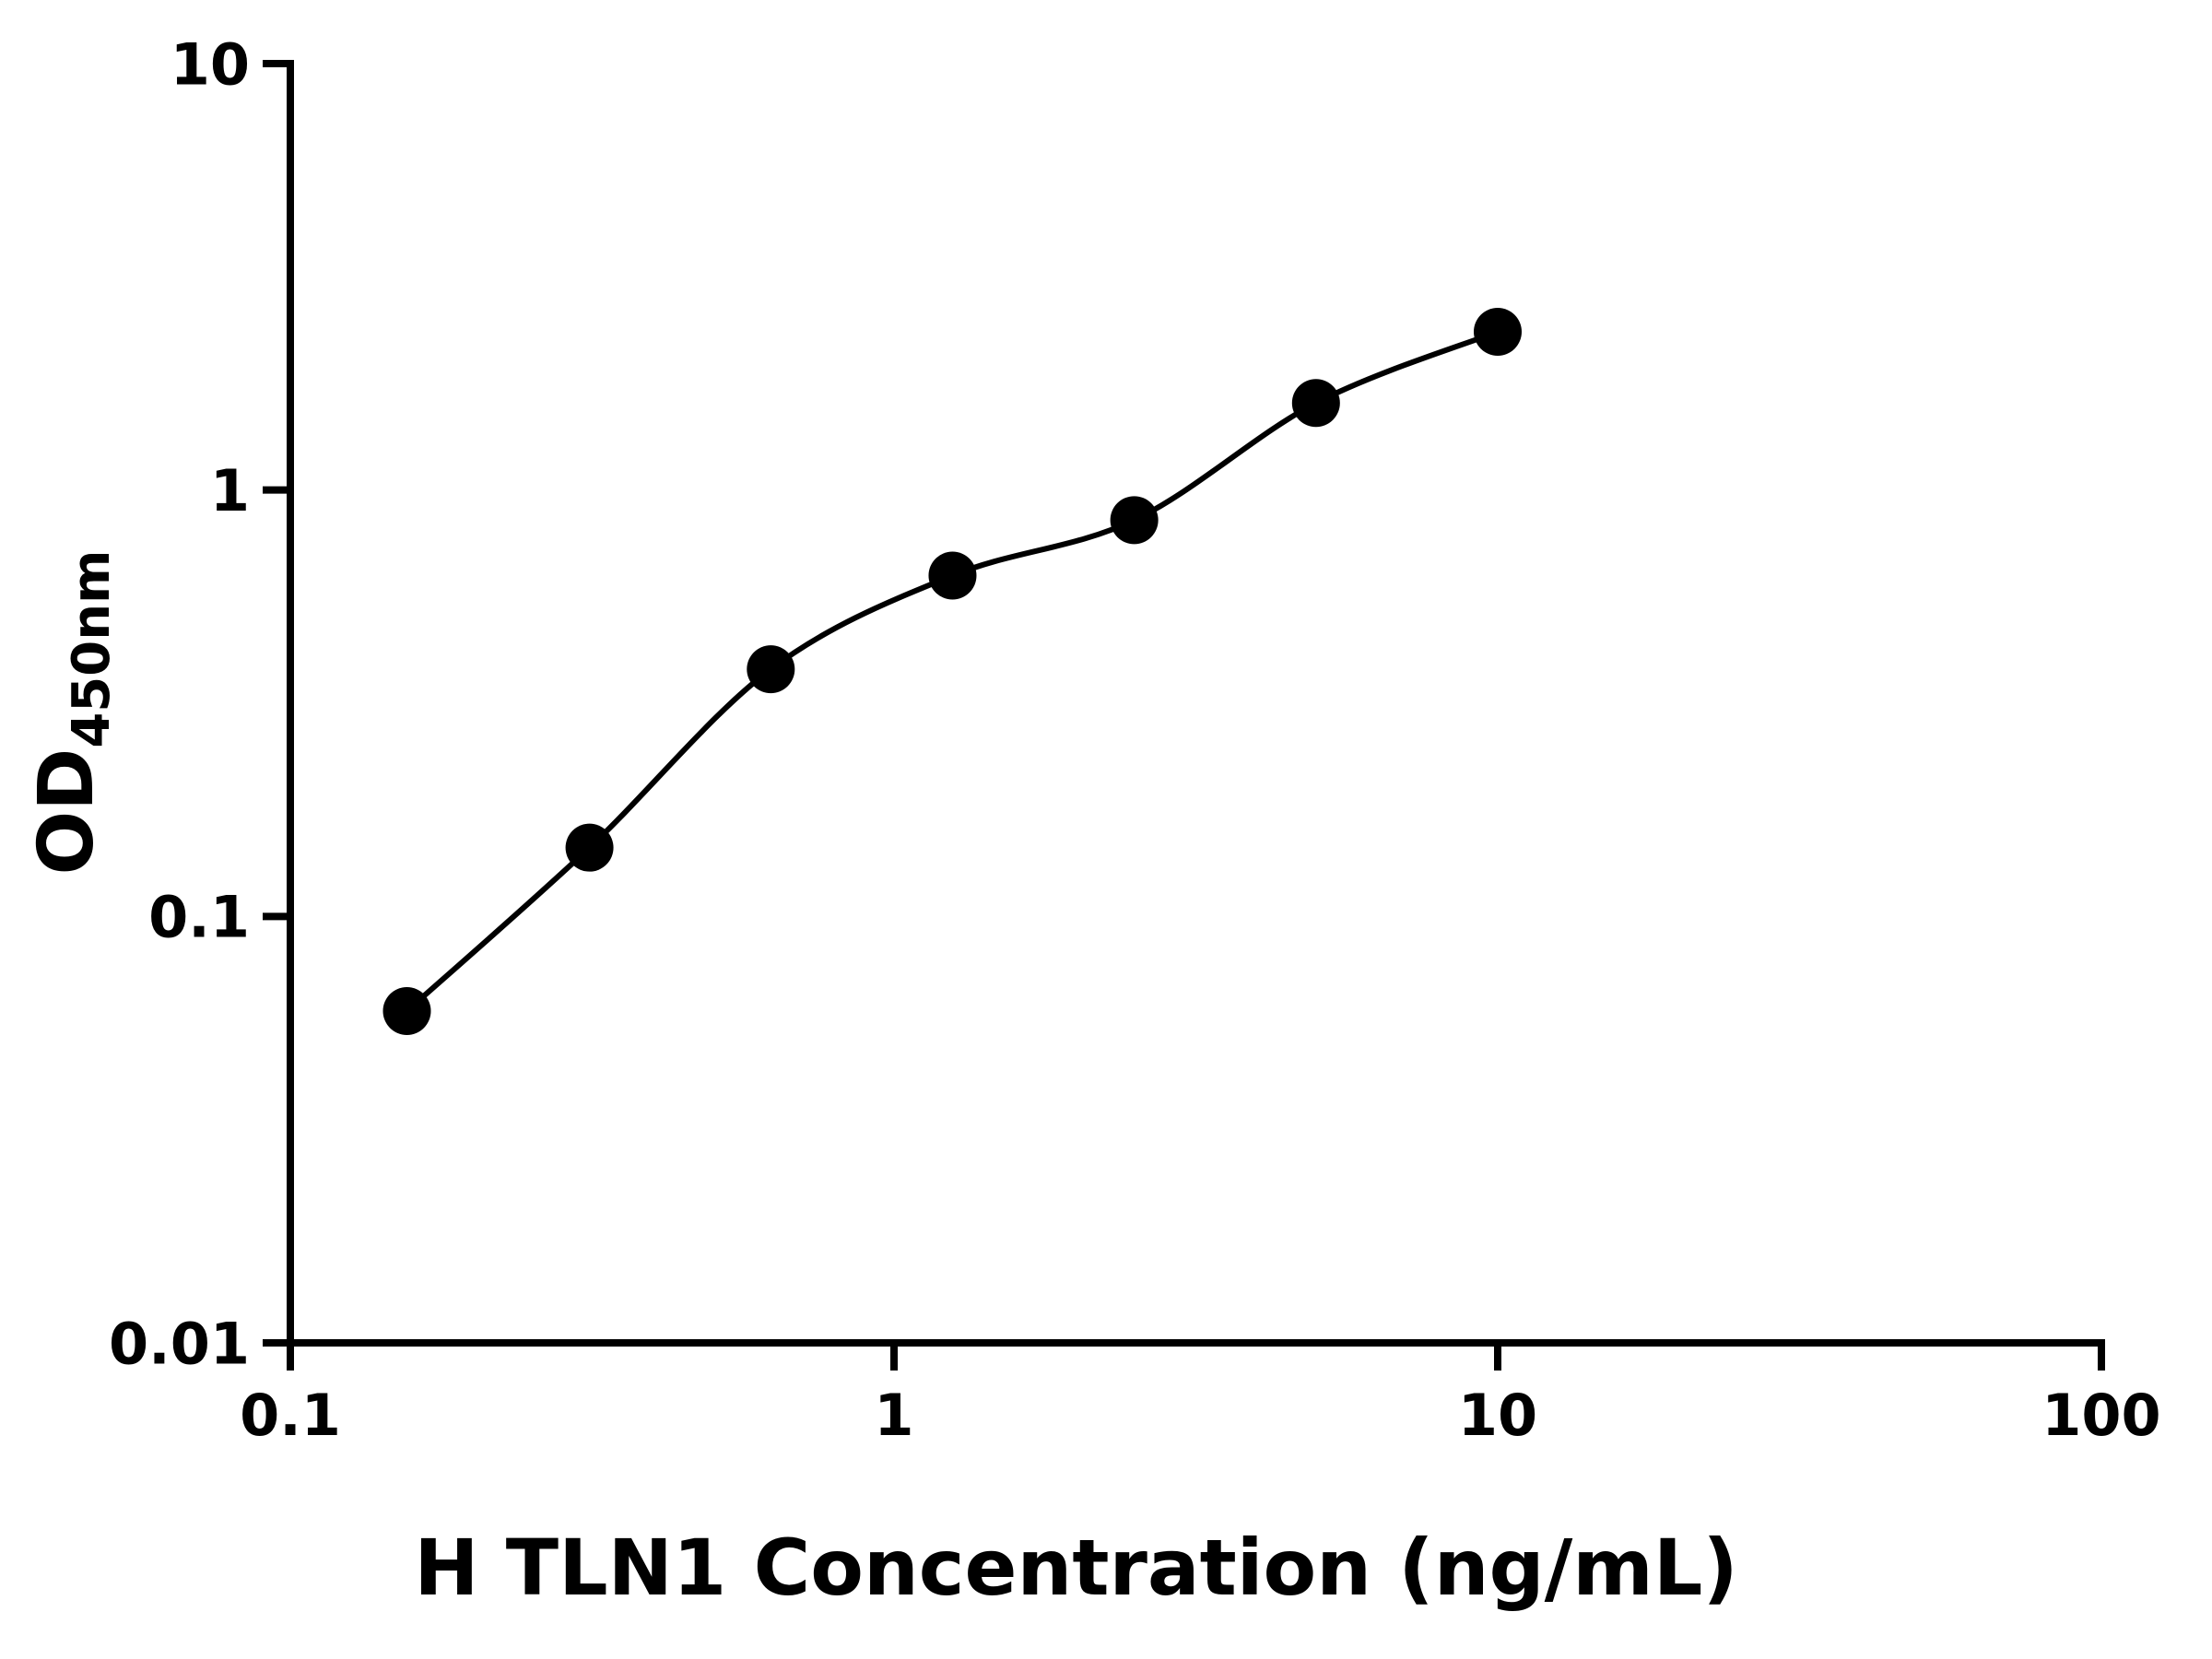  Describe the element at coordinates (893, 1415) in the screenshot. I see `x-tick-label-1: 1` at that location.